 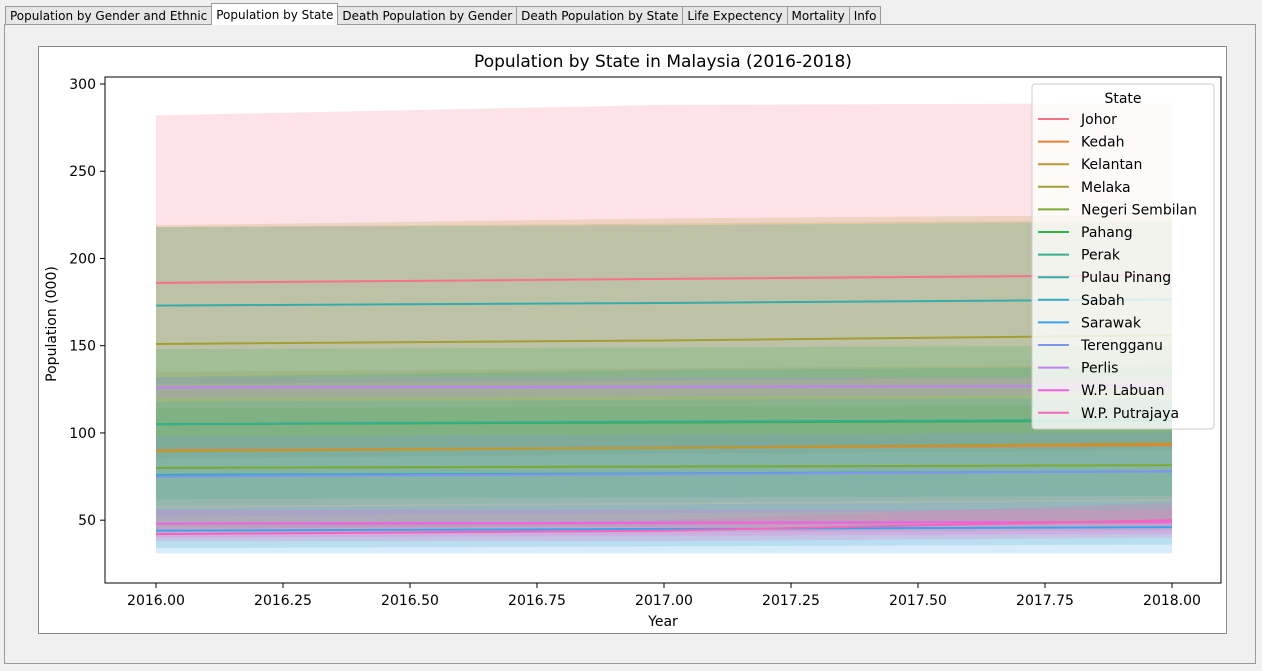 What do you see at coordinates (82, 85) in the screenshot?
I see `y-tick-label: 300` at bounding box center [82, 85].